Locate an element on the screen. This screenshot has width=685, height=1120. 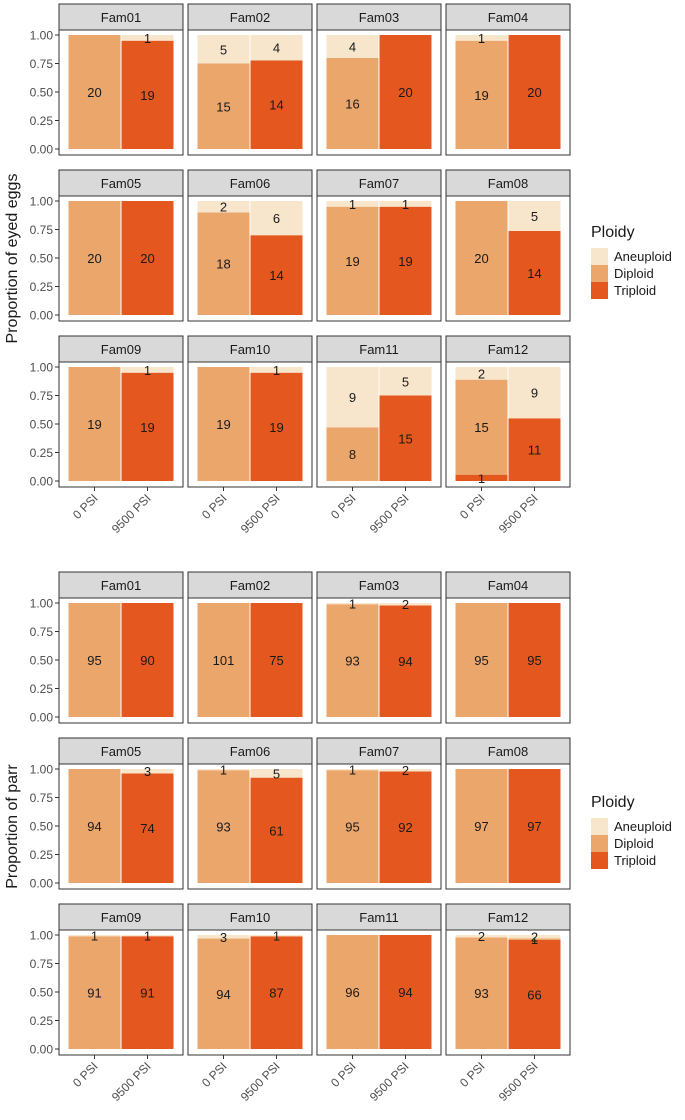
bar-label-triploid: 61 is located at coordinates (276, 830).